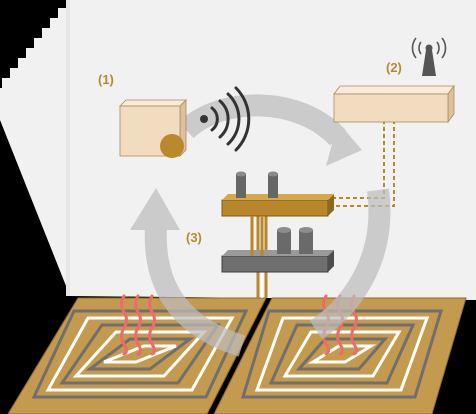 The height and width of the screenshot is (414, 476). I want to click on thermostat-knob, so click(172, 146).